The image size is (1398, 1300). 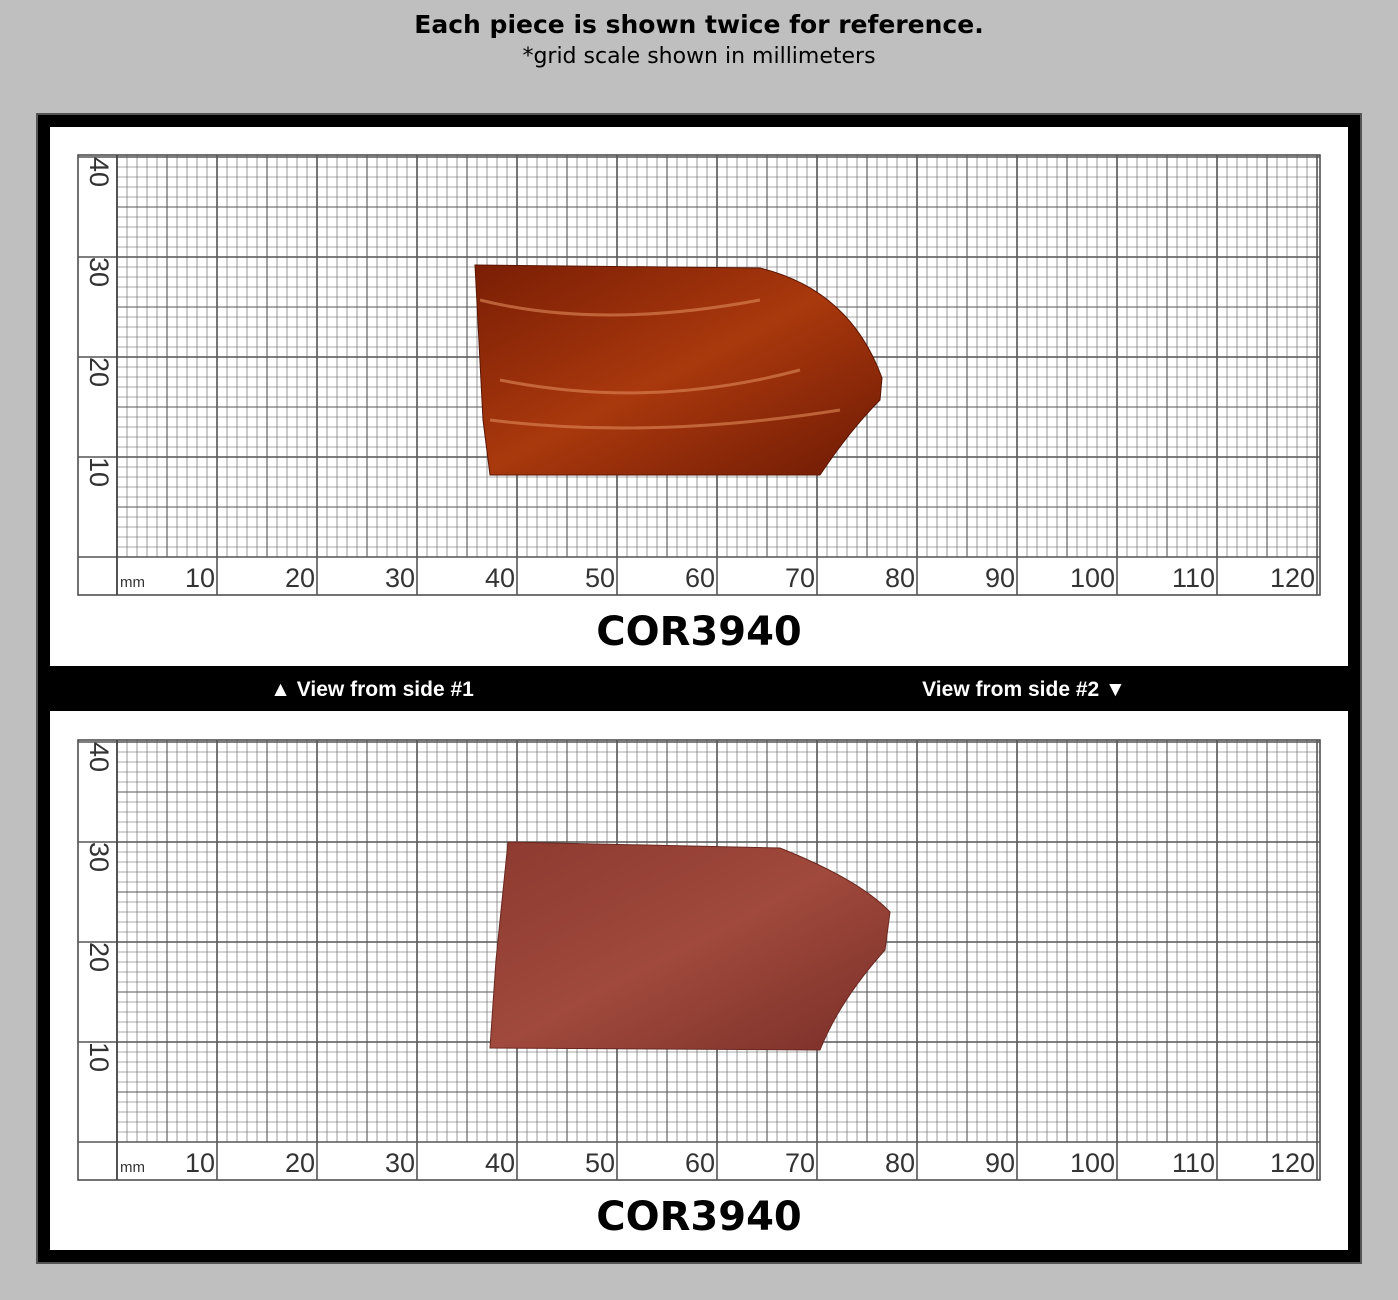 What do you see at coordinates (372, 689) in the screenshot?
I see `divider-left: ▲ View from side #1` at bounding box center [372, 689].